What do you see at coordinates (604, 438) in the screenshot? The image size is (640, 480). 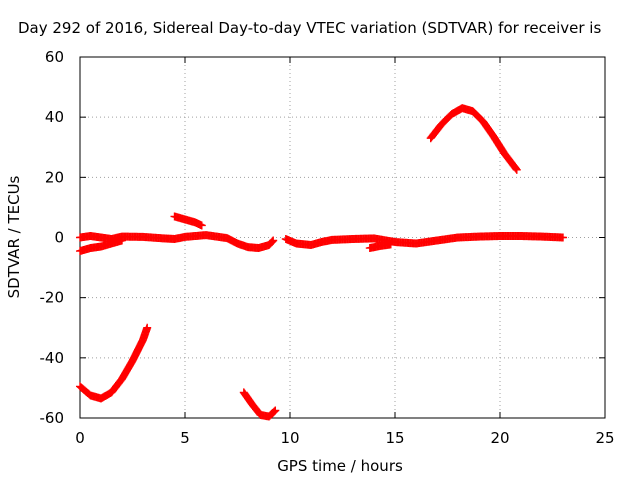 I see `x-tick-label: 25` at bounding box center [604, 438].